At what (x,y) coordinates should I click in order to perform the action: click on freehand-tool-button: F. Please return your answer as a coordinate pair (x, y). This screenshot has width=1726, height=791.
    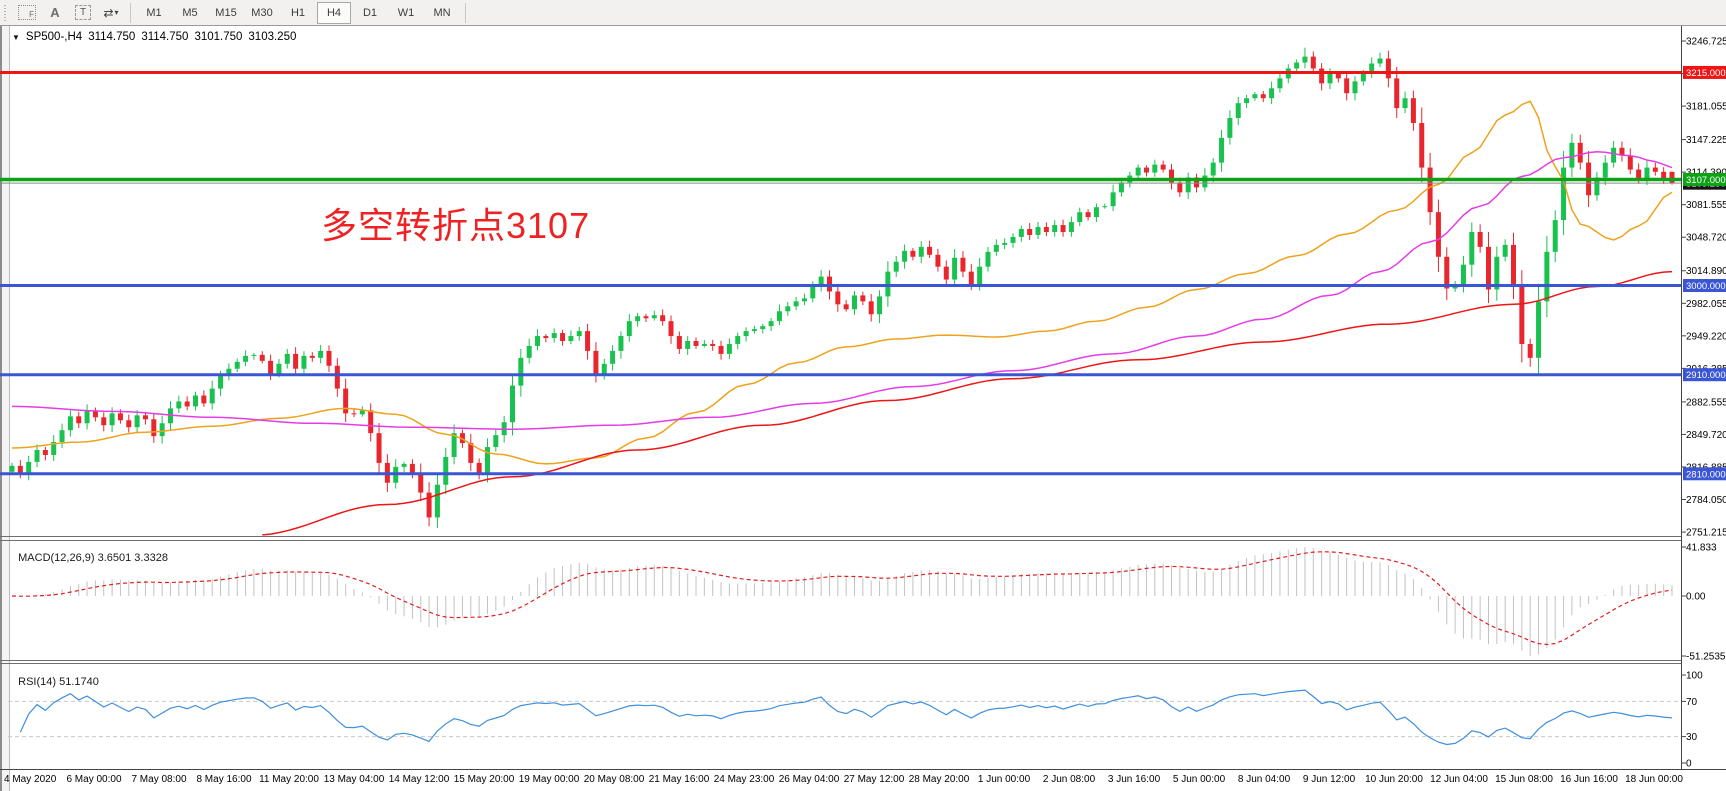
    Looking at the image, I should click on (27, 12).